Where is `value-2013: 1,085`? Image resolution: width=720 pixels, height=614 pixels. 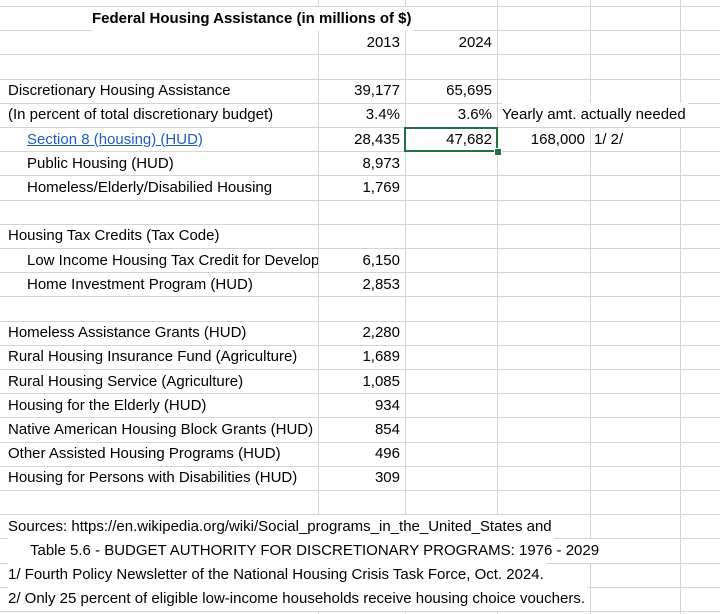
value-2013: 1,085 is located at coordinates (381, 381).